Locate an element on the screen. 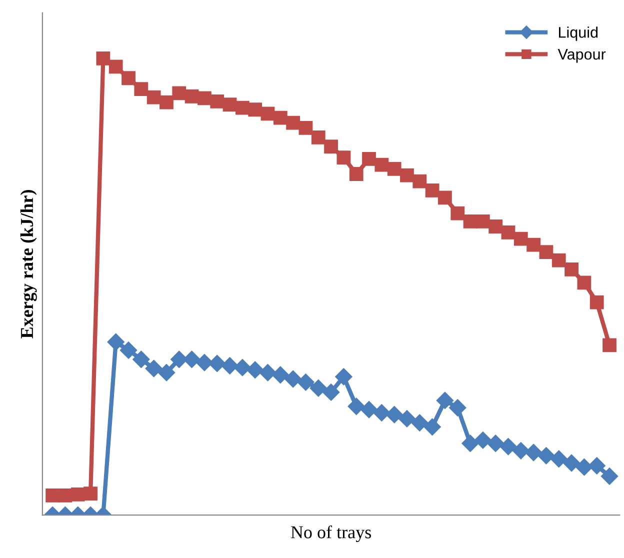  y-axis-title: Exergy rate (kJ/hr) is located at coordinates (28, 264).